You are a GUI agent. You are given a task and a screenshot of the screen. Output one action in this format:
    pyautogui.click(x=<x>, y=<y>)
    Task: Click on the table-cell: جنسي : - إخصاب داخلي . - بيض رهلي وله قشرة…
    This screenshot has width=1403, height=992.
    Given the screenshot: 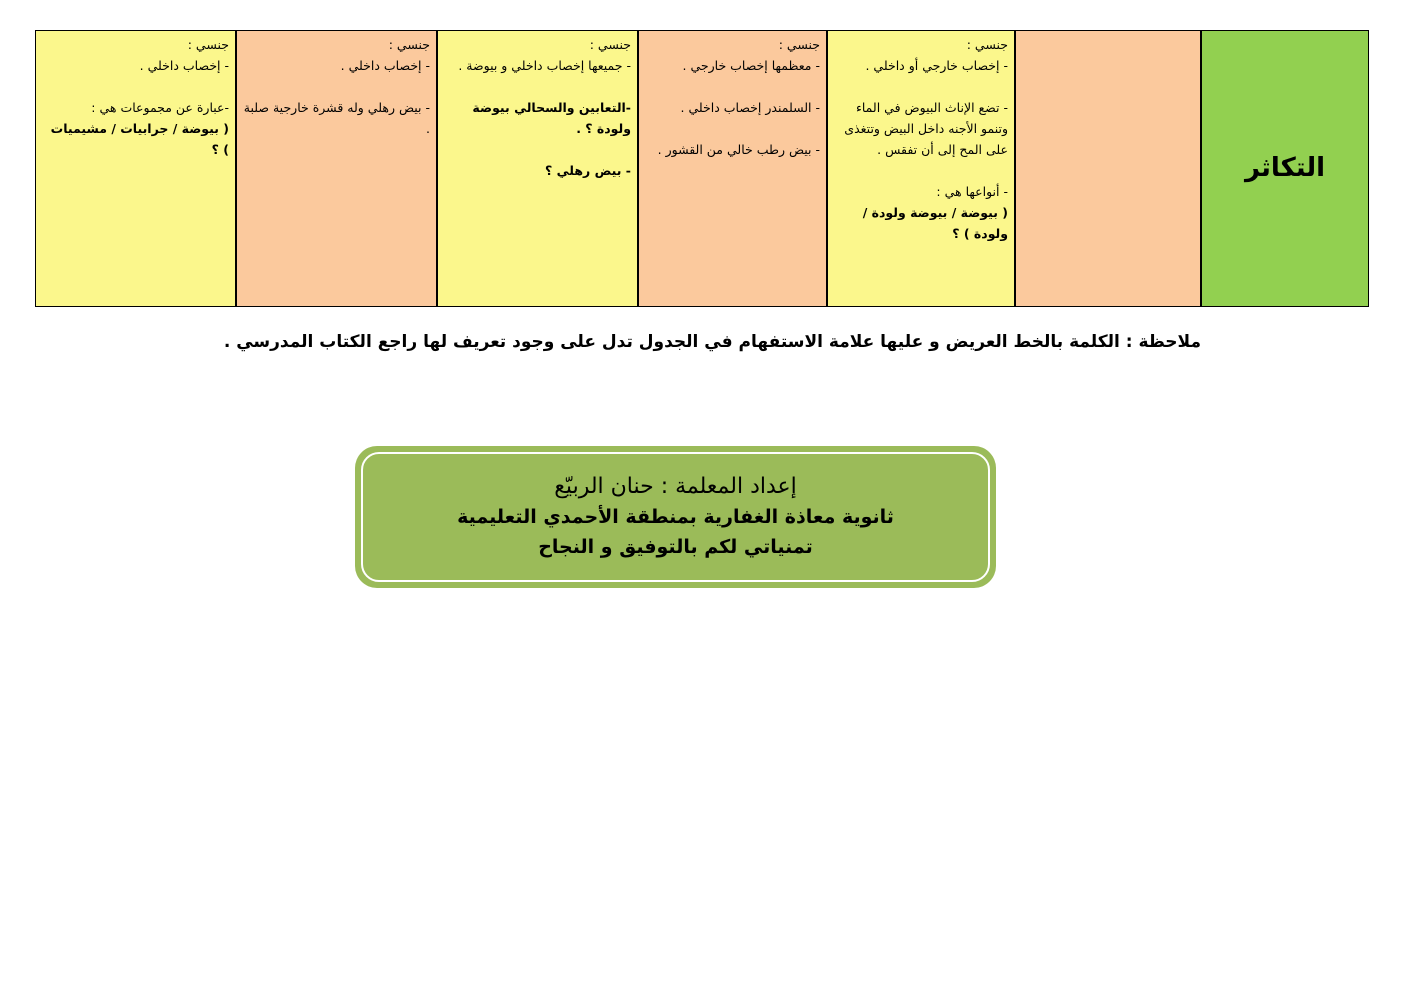 What is the action you would take?
    pyautogui.click(x=336, y=168)
    